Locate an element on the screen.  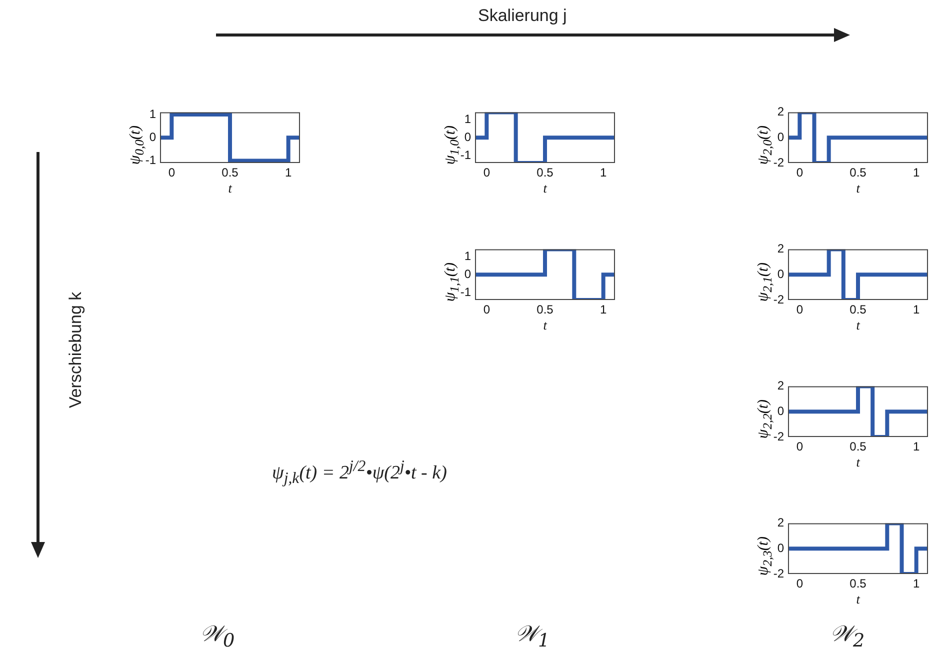
text: 𝒲$_{0}$ is located at coordinates (217, 637).